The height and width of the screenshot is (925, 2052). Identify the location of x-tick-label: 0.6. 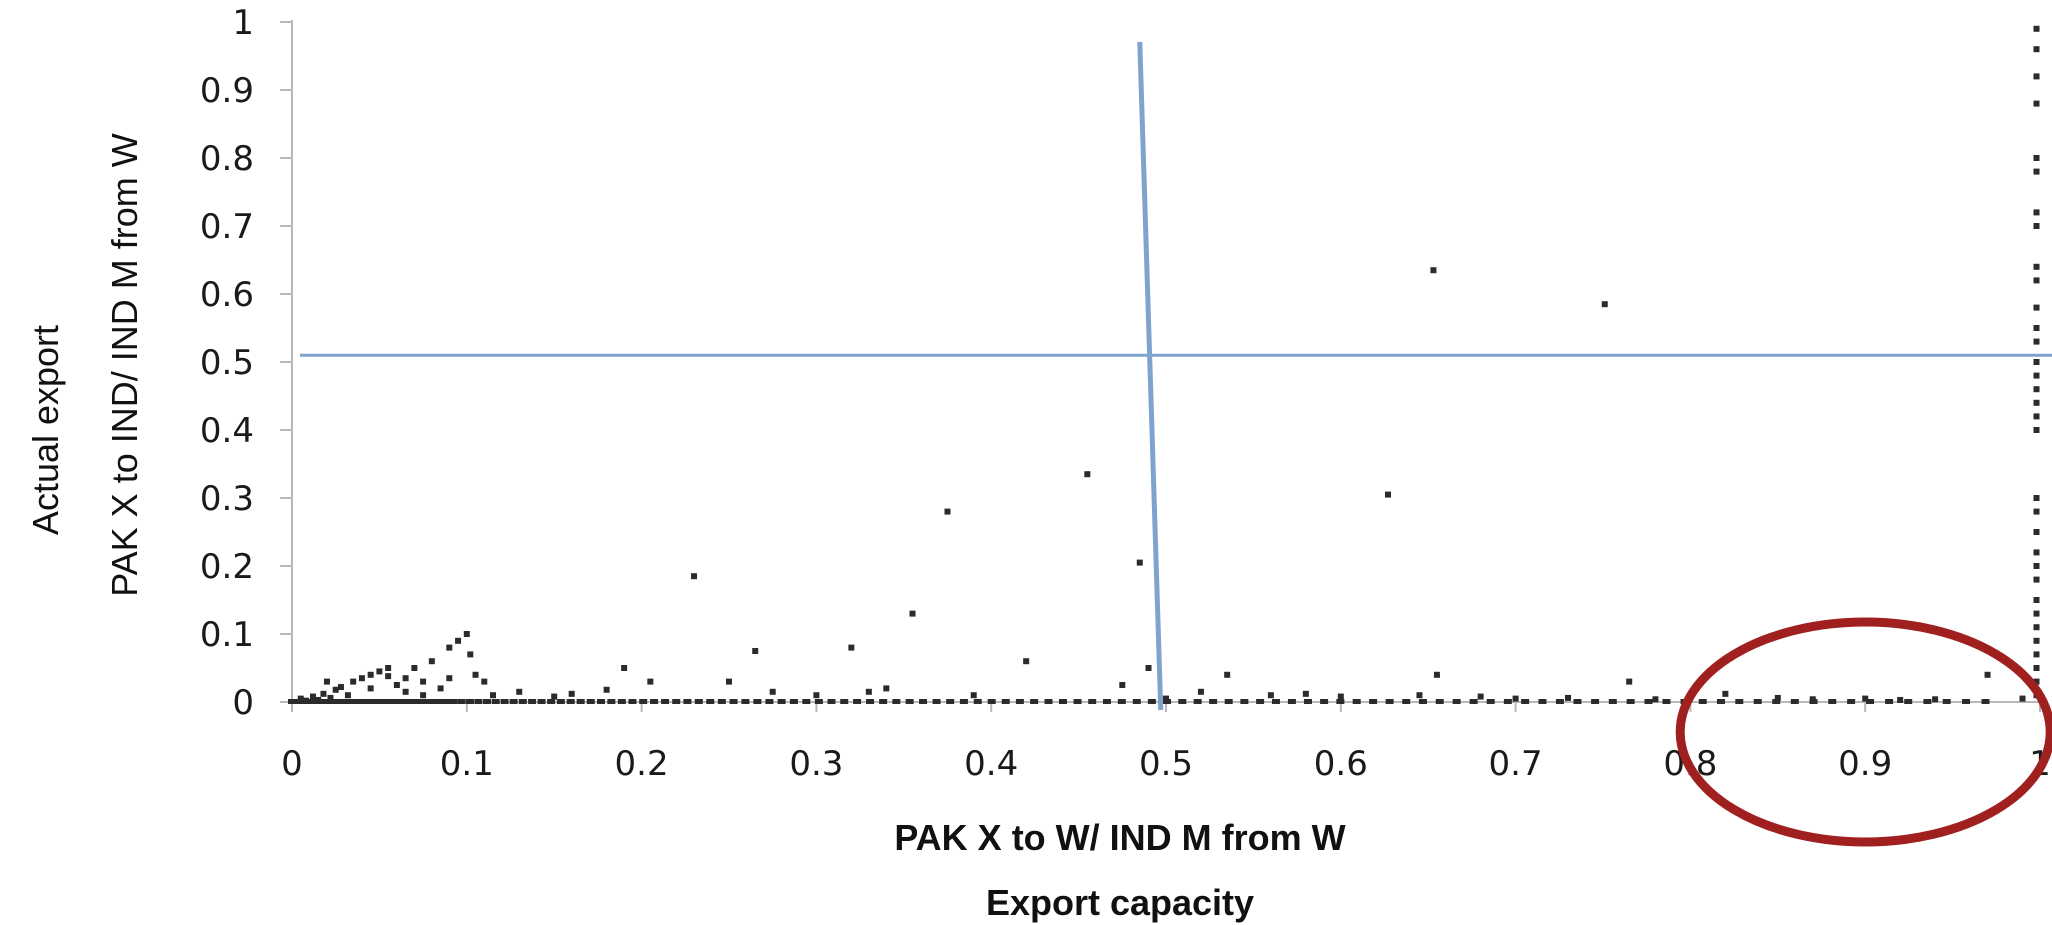
(1341, 764).